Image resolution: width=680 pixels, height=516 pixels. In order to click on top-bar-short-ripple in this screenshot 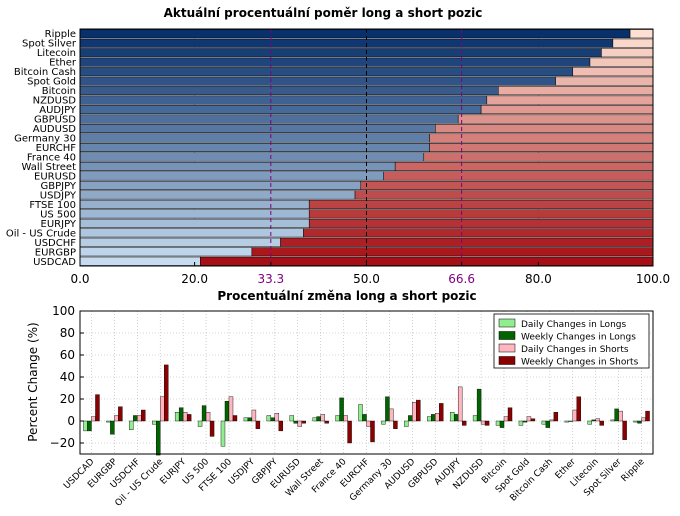, I will do `click(641, 34)`.